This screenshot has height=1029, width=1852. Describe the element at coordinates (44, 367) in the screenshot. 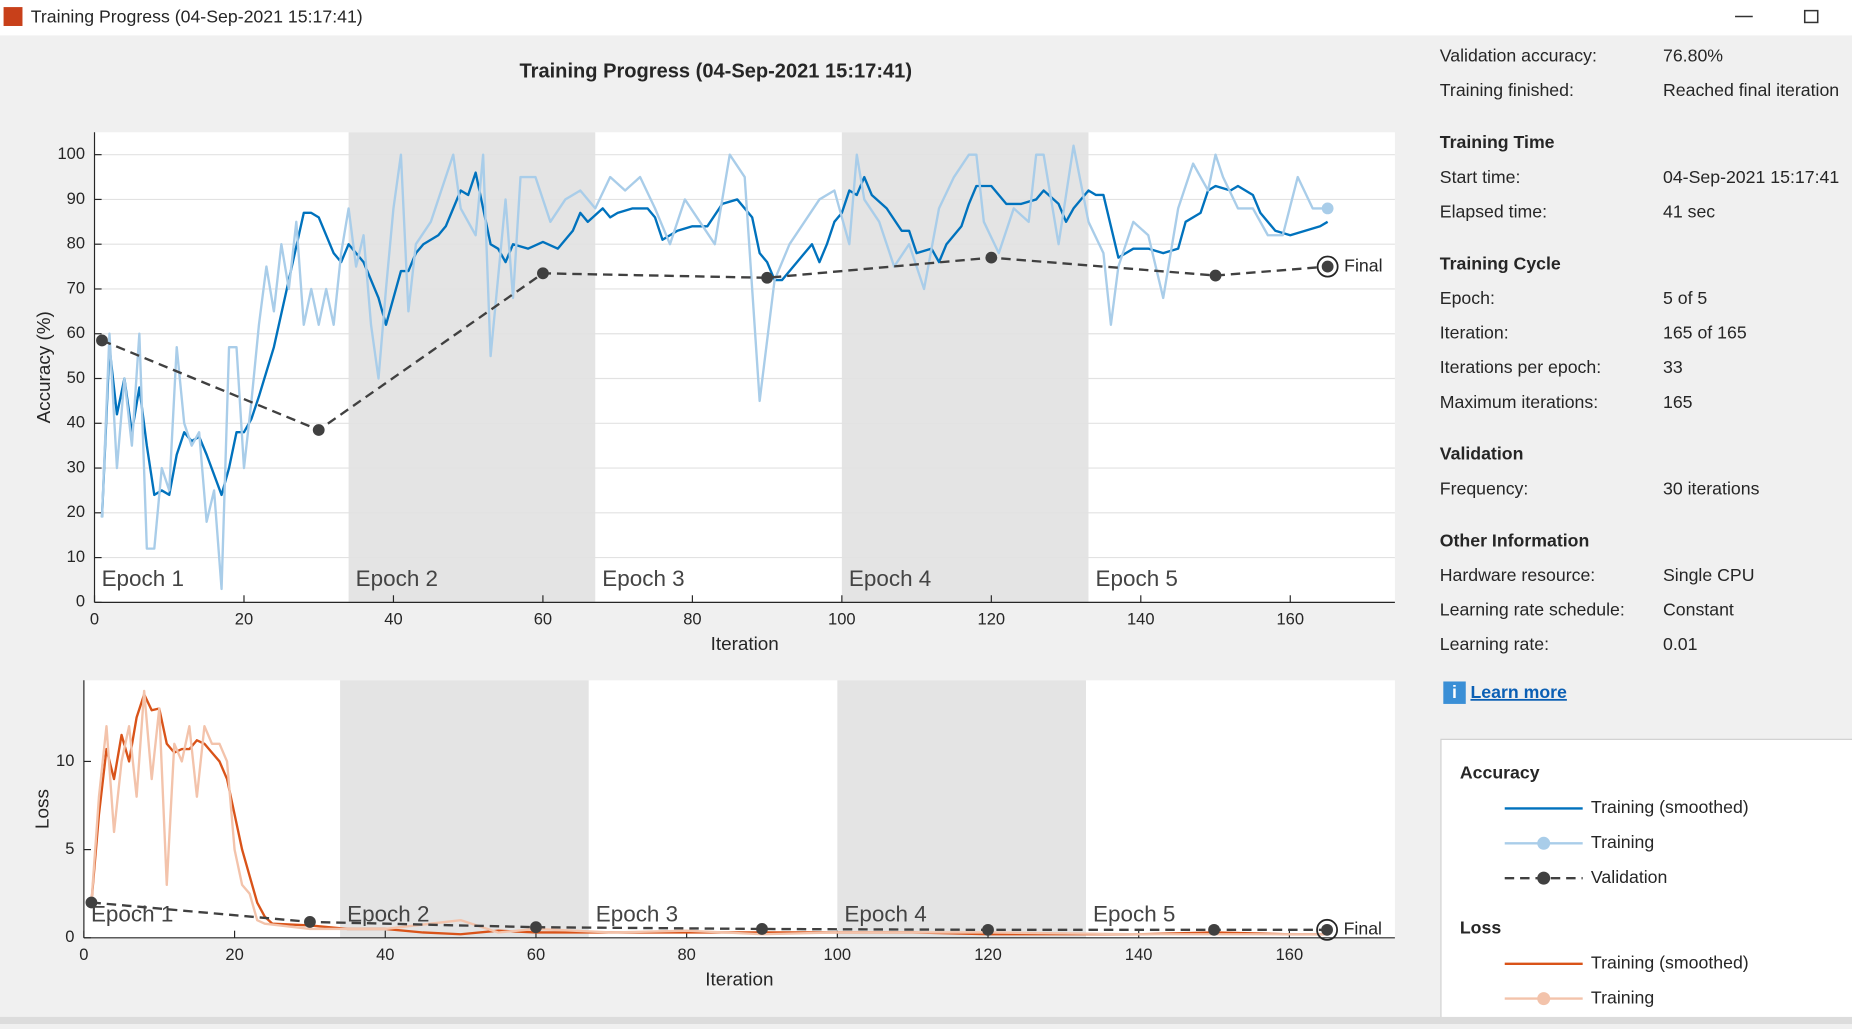

I see `y-axis-label: Accuracy (%)` at that location.